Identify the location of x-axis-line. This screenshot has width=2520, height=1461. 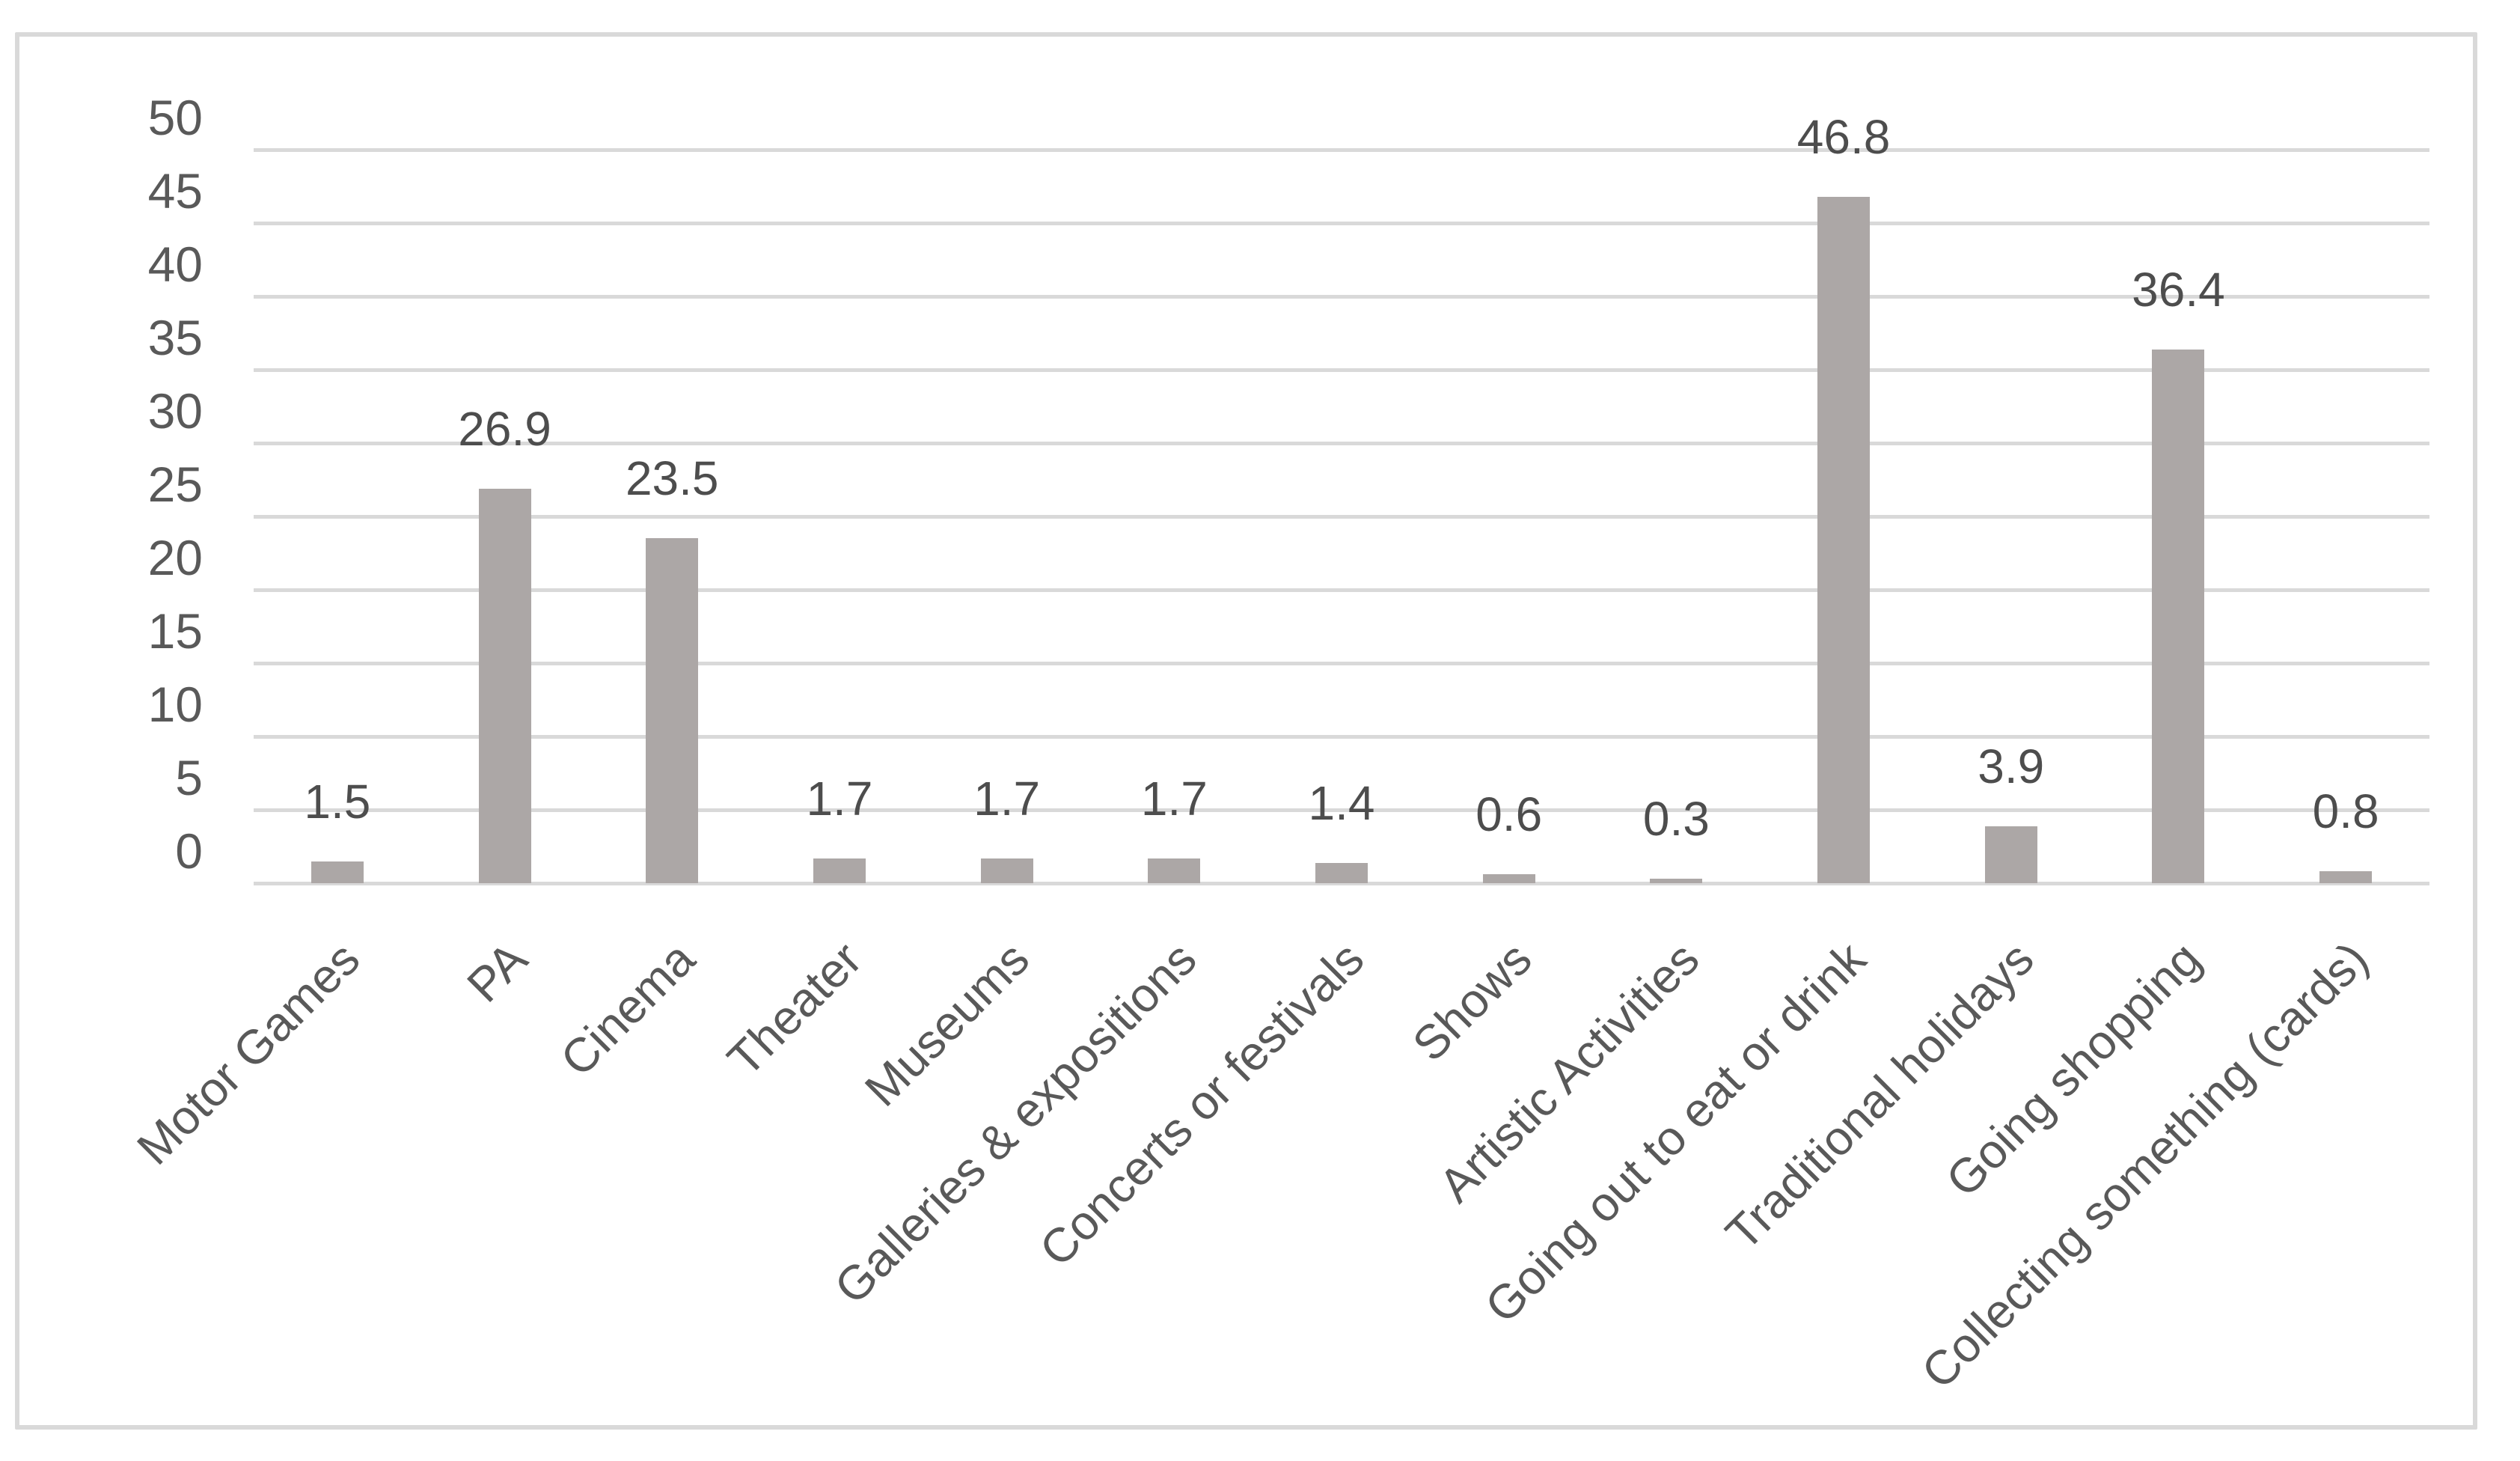
(1341, 883).